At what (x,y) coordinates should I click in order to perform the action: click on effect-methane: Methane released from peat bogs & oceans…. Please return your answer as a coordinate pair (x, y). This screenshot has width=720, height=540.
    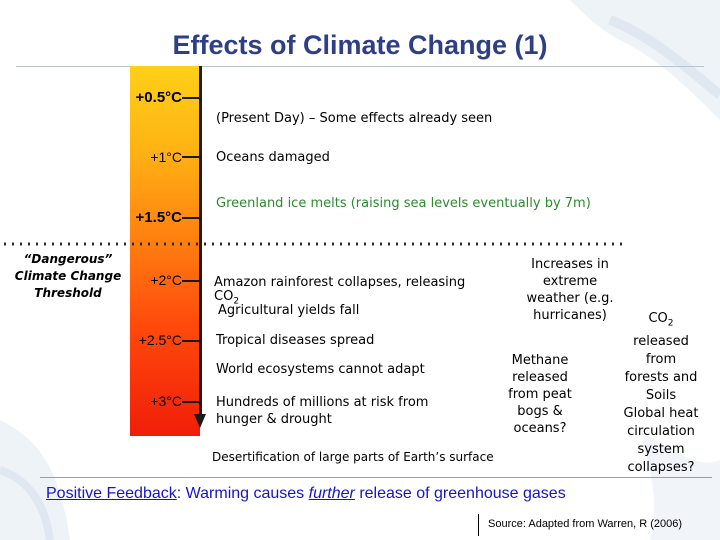
    Looking at the image, I should click on (540, 394).